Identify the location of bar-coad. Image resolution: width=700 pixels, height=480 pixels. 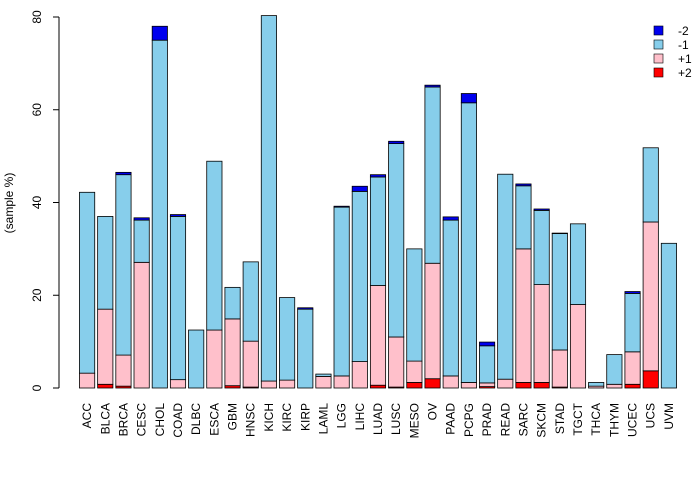
(178, 301).